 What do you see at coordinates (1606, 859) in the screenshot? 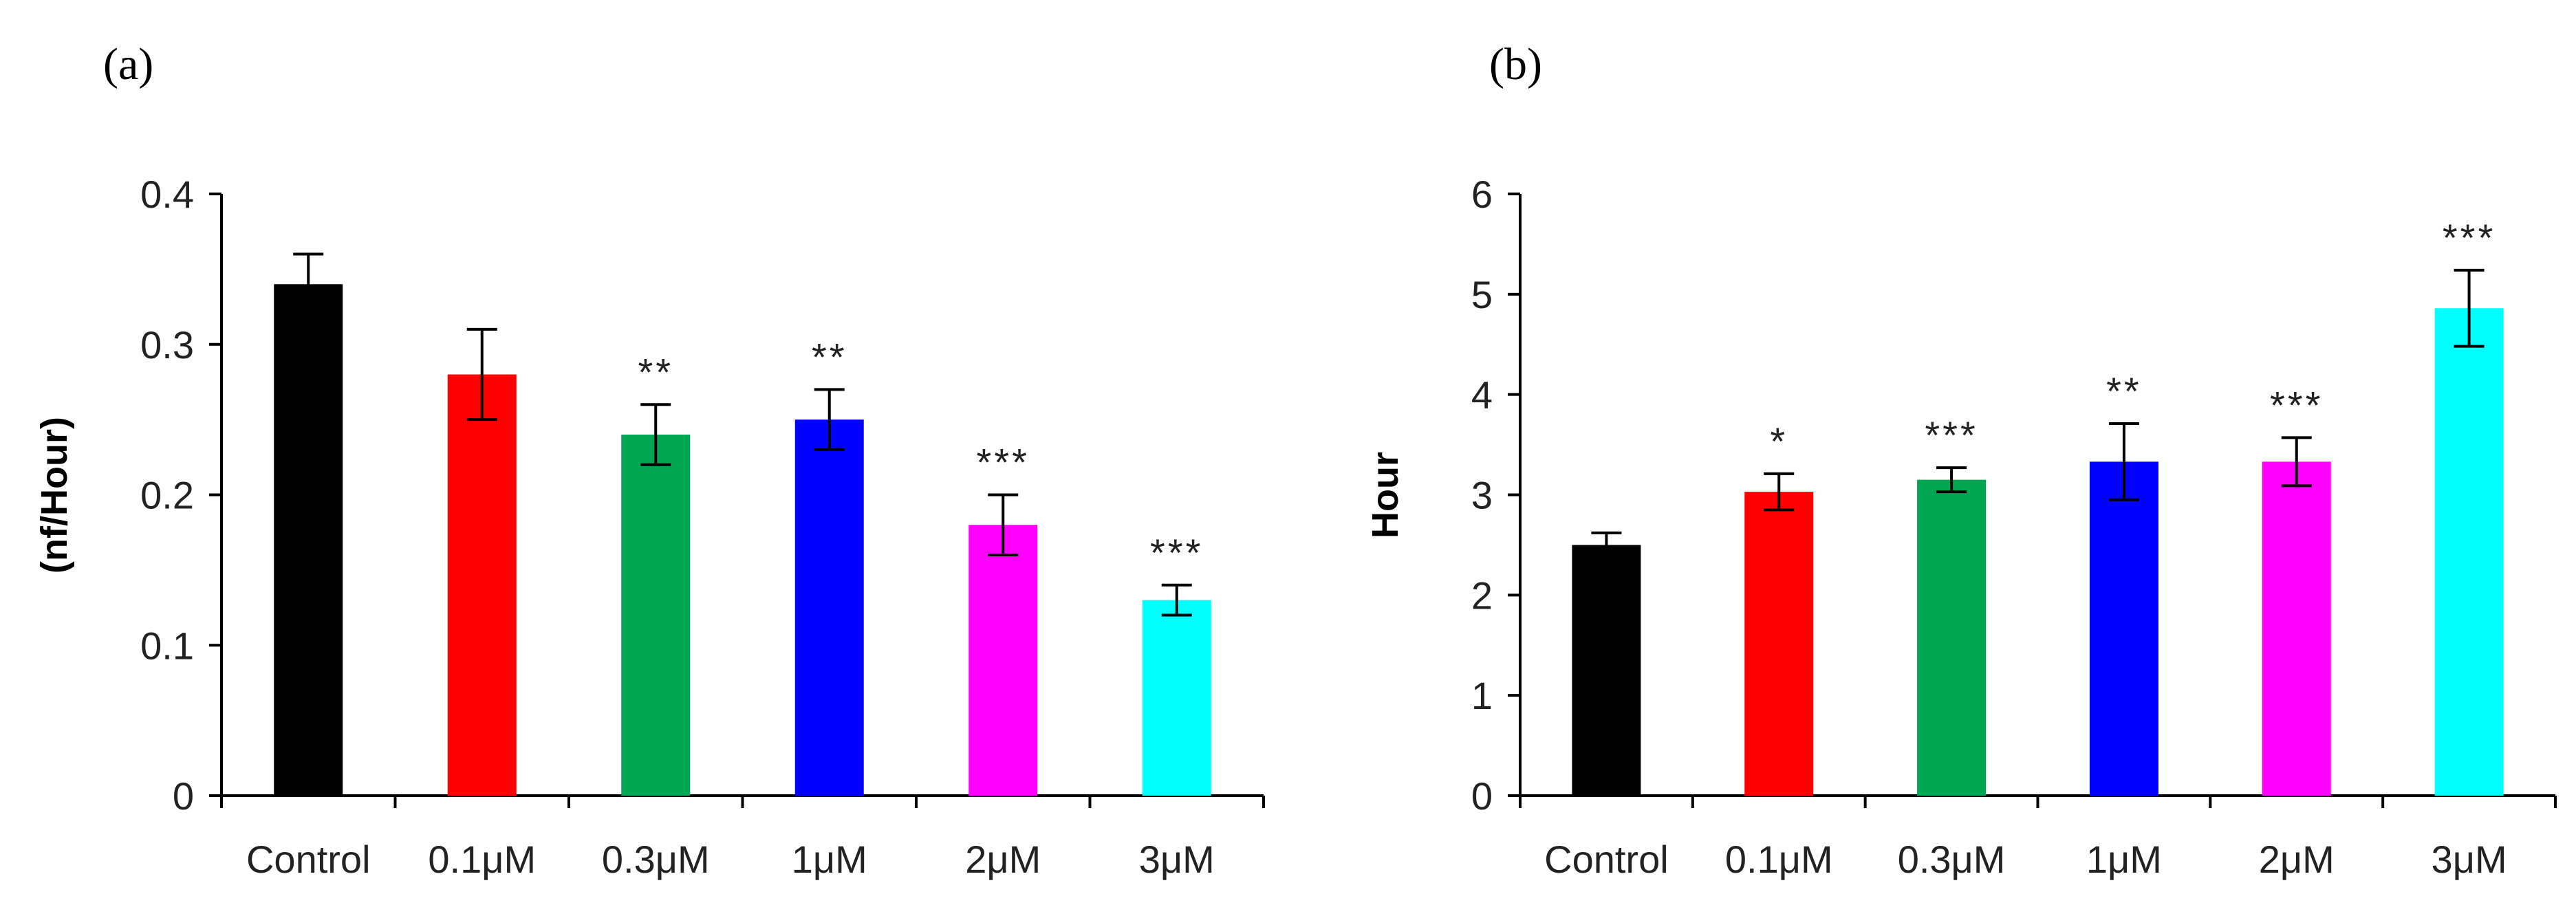
I see `b-category-label-0: Control` at bounding box center [1606, 859].